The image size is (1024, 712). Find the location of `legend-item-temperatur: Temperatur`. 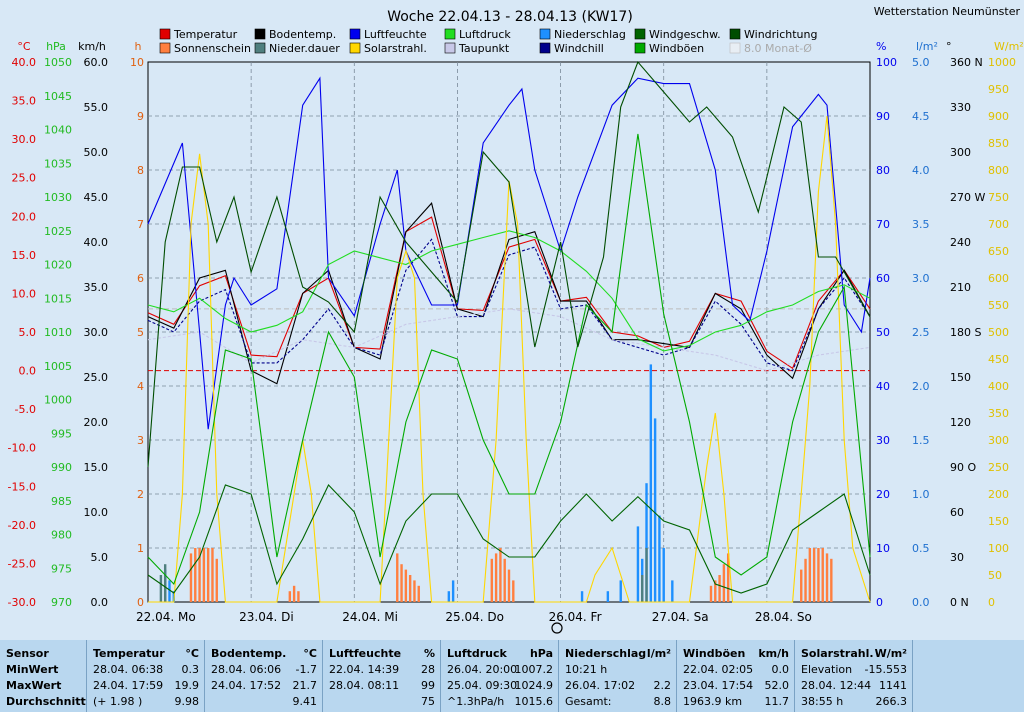

legend-item-temperatur: Temperatur is located at coordinates (198, 34).